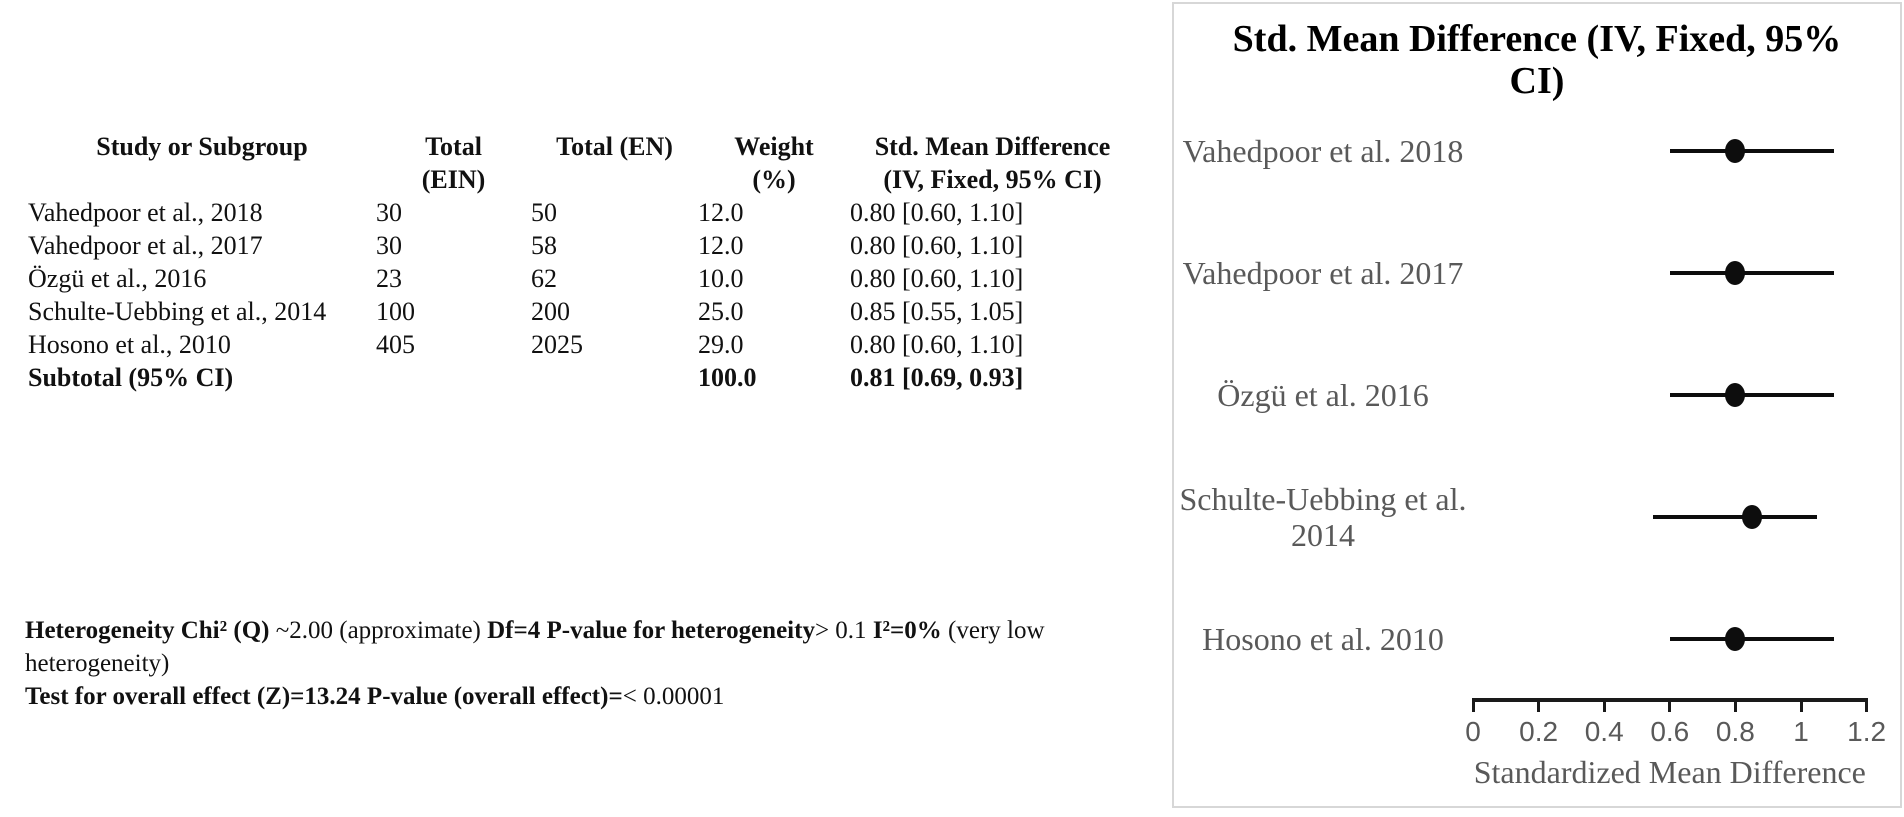  I want to click on col-header-weight: Weight (%), so click(774, 163).